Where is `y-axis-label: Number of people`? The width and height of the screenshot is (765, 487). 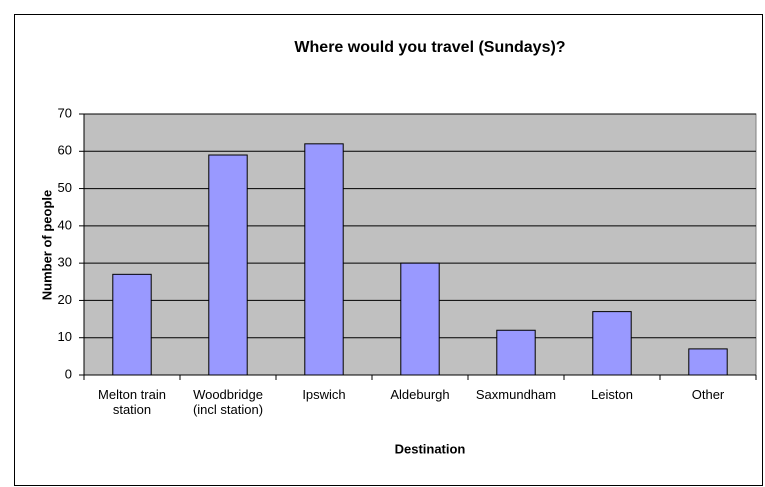 y-axis-label: Number of people is located at coordinates (46, 245).